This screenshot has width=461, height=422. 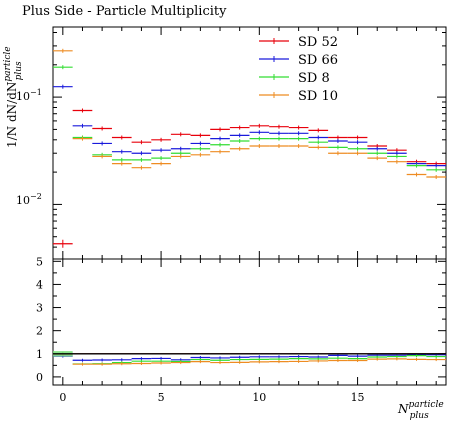 I want to click on ytick-exp-1e-1: −1, so click(x=36, y=92).